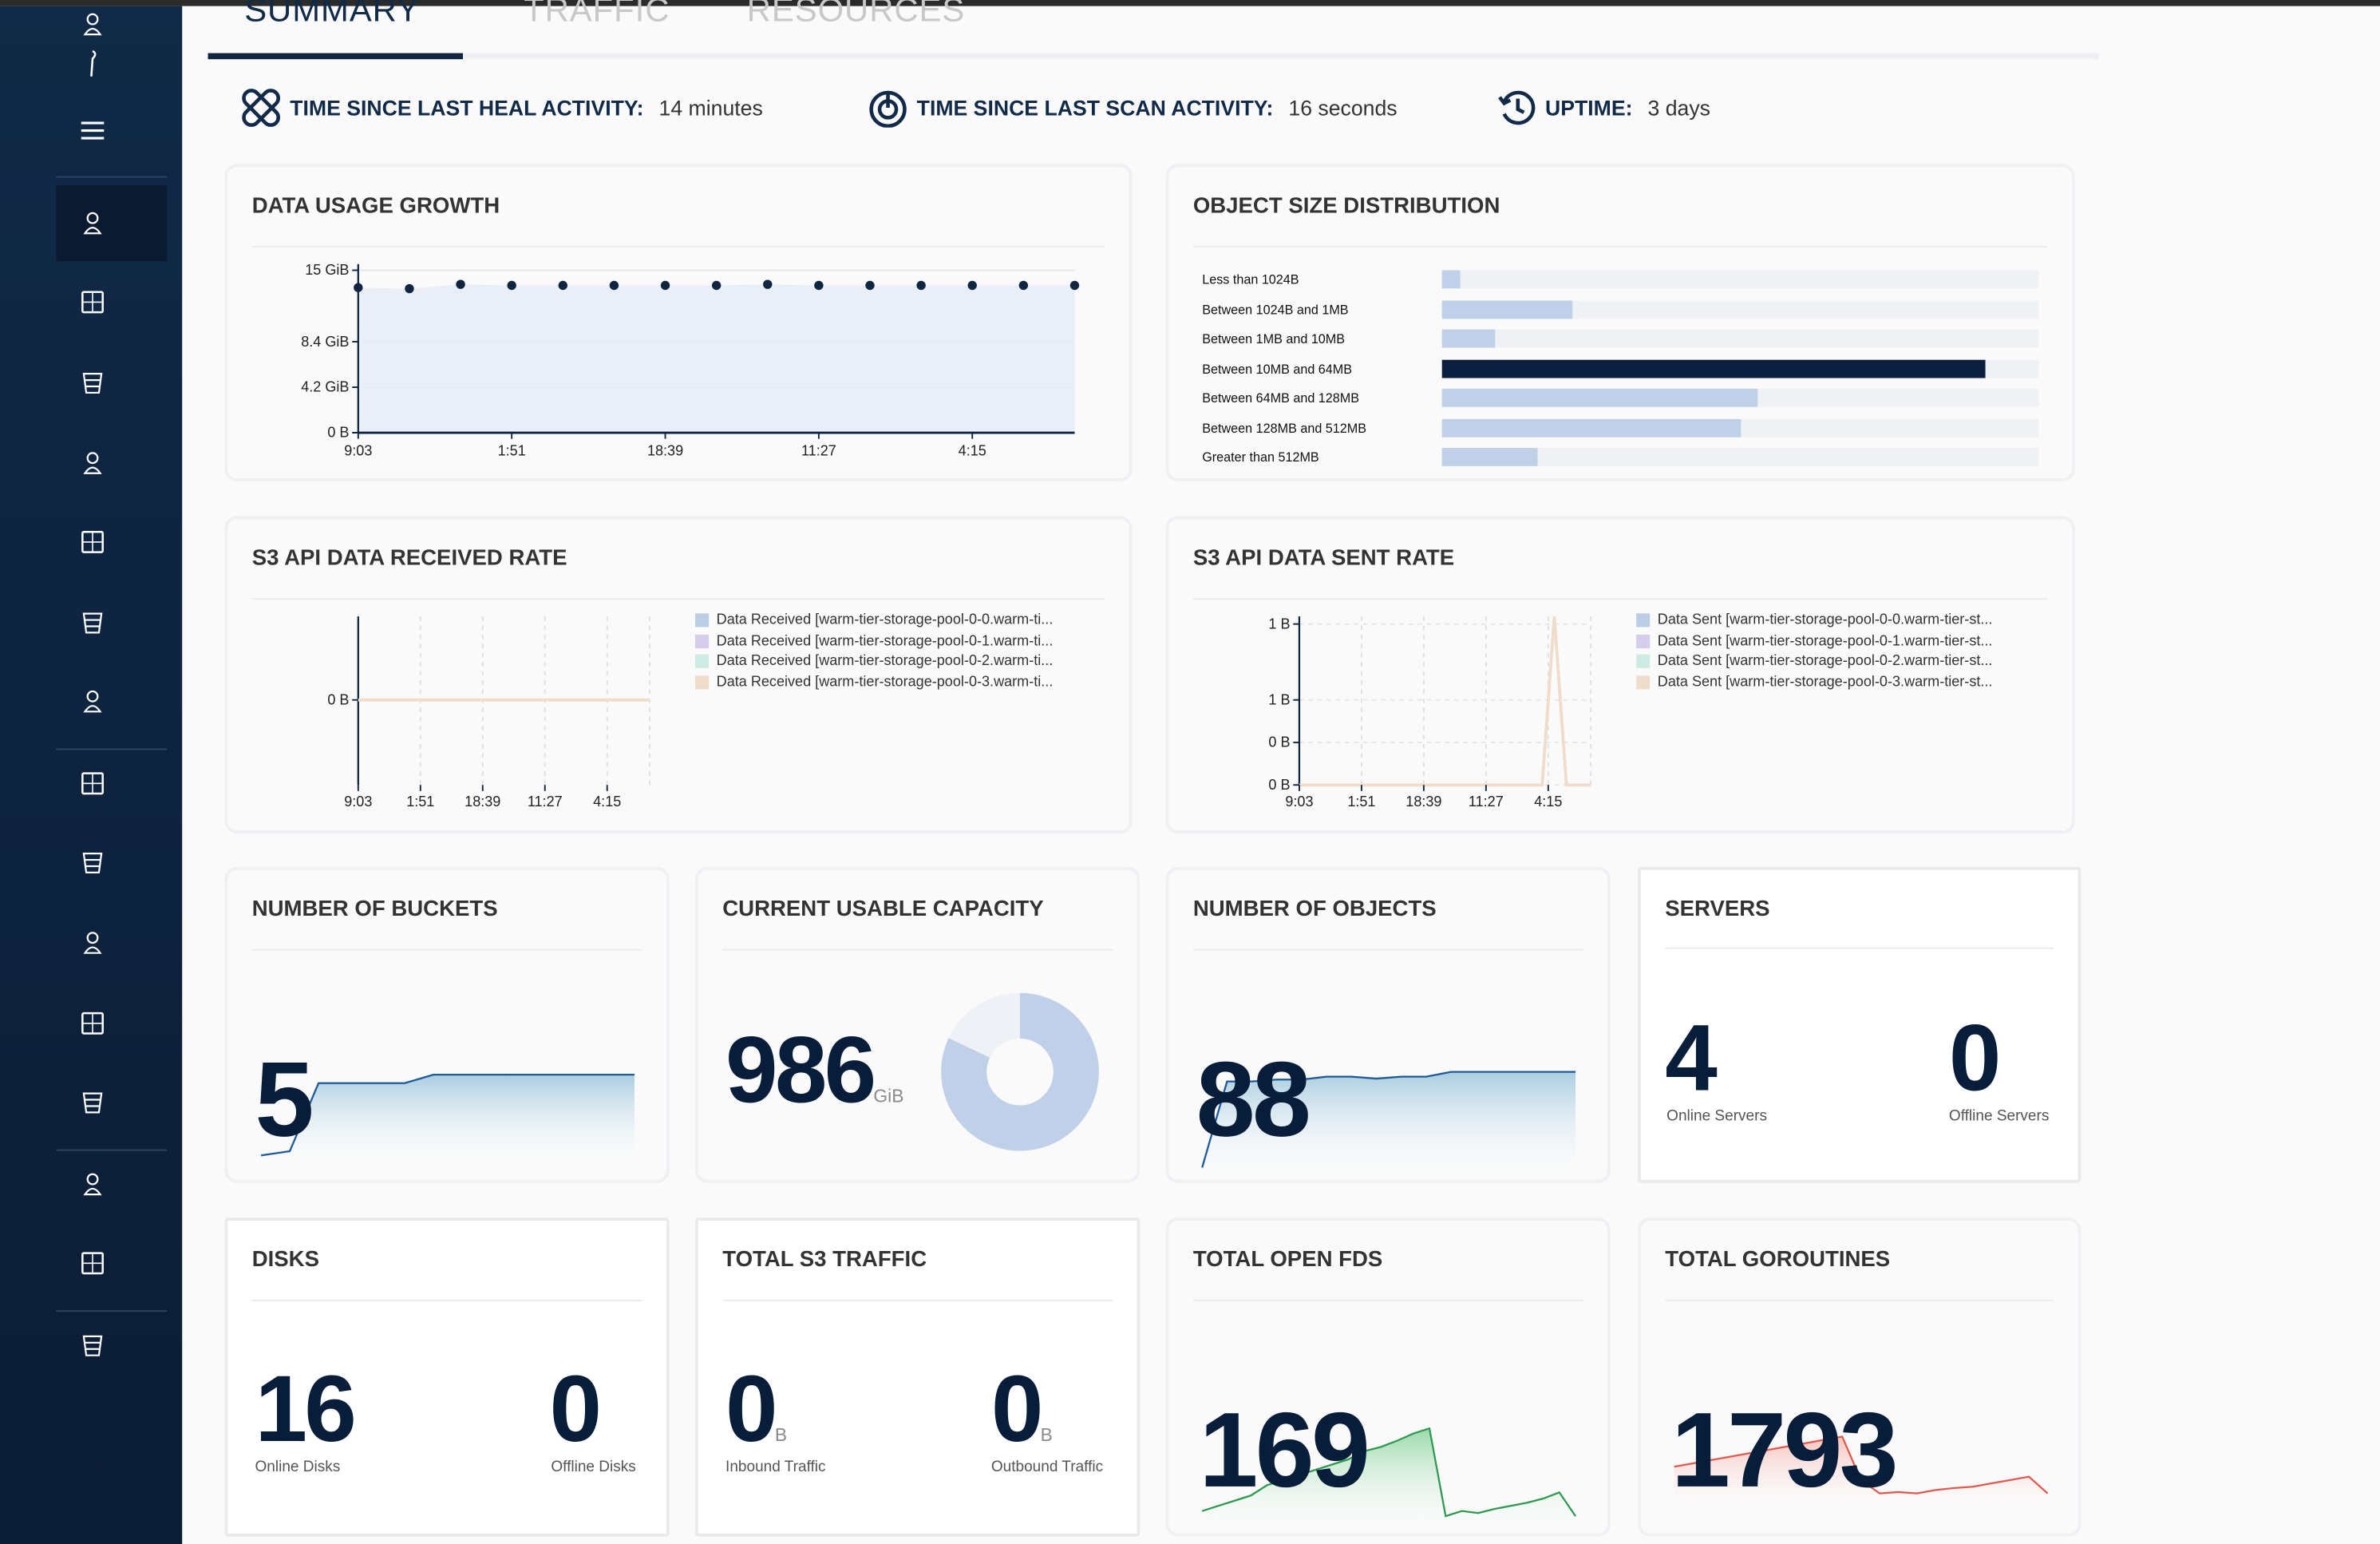 Image resolution: width=2380 pixels, height=1544 pixels. Describe the element at coordinates (1860, 1377) in the screenshot. I see `goroutines-card: TOTAL GOROUTINES 1793` at that location.